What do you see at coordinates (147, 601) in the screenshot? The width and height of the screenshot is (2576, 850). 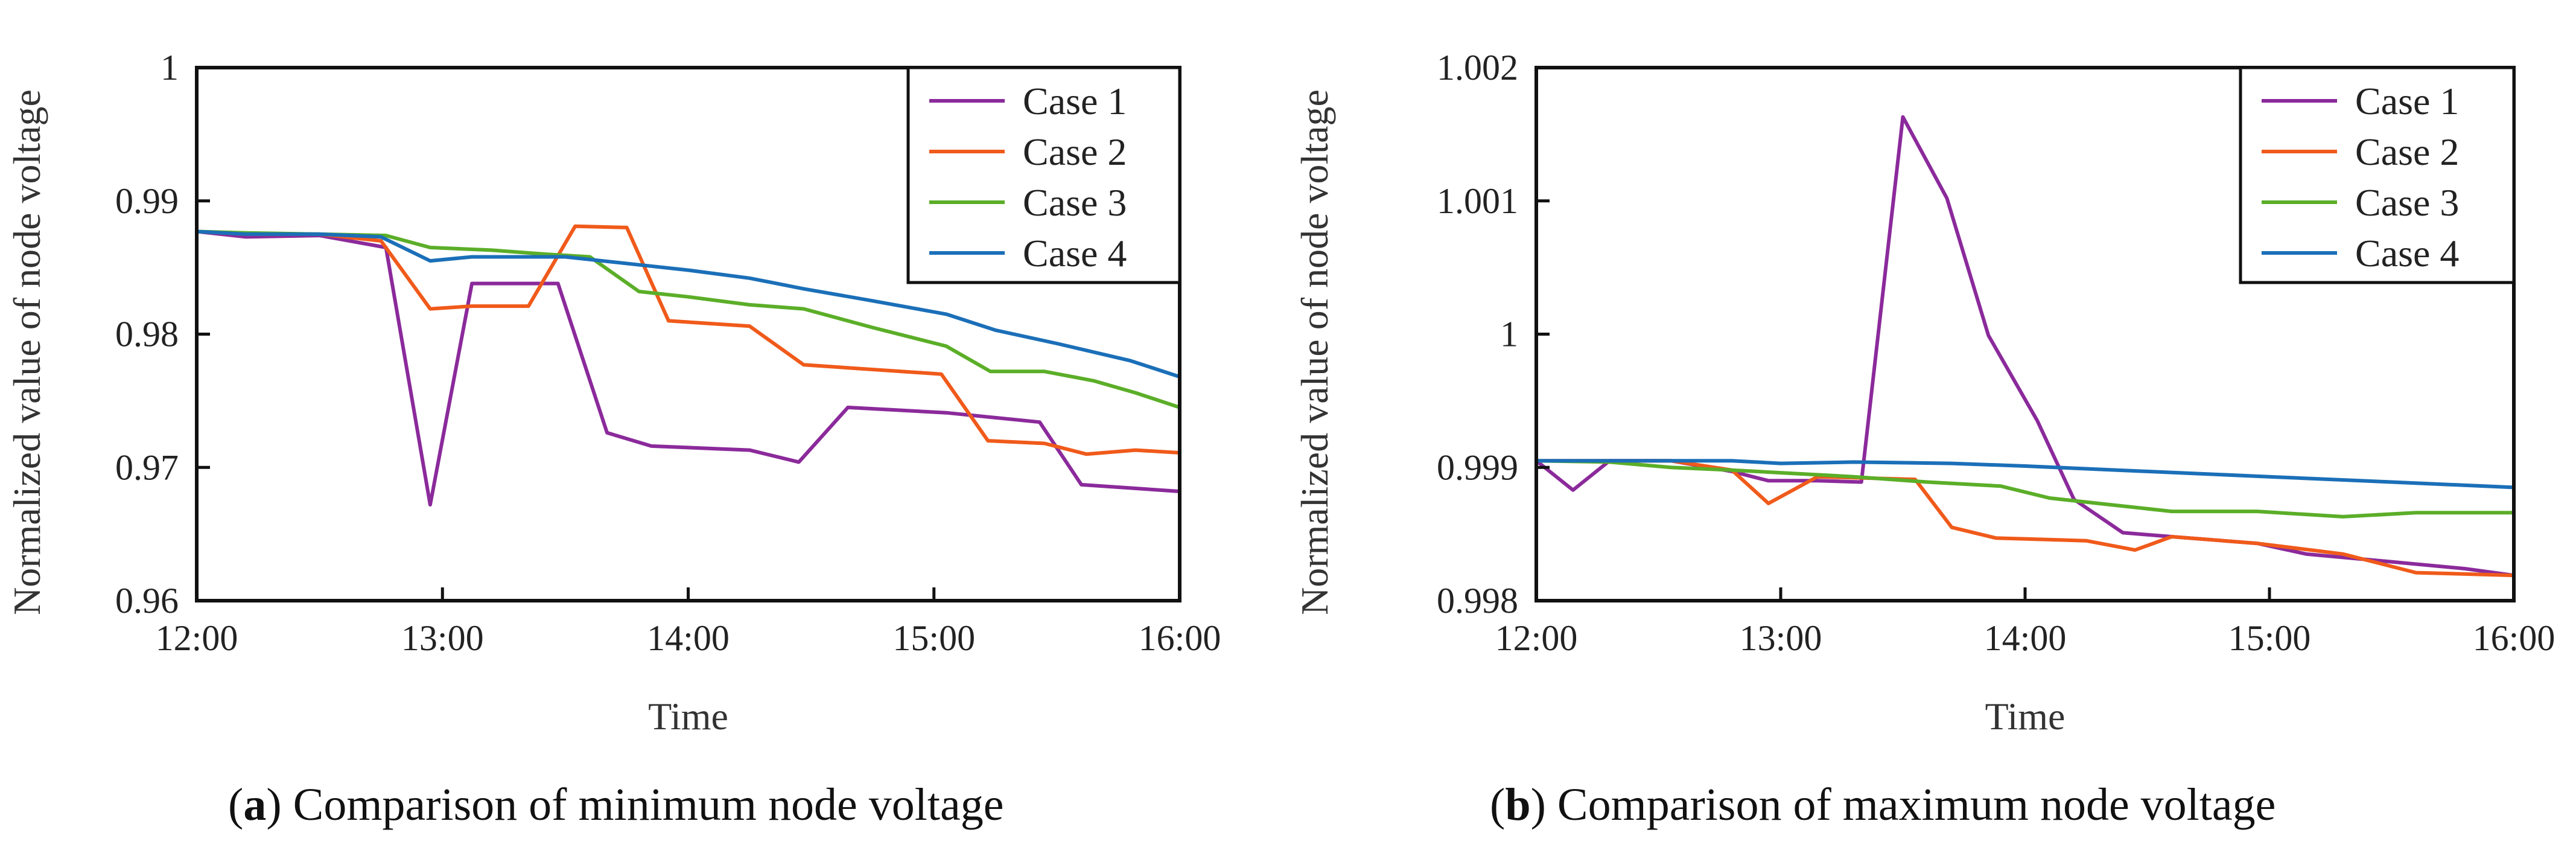 I see `y-tick-label: 0.96` at bounding box center [147, 601].